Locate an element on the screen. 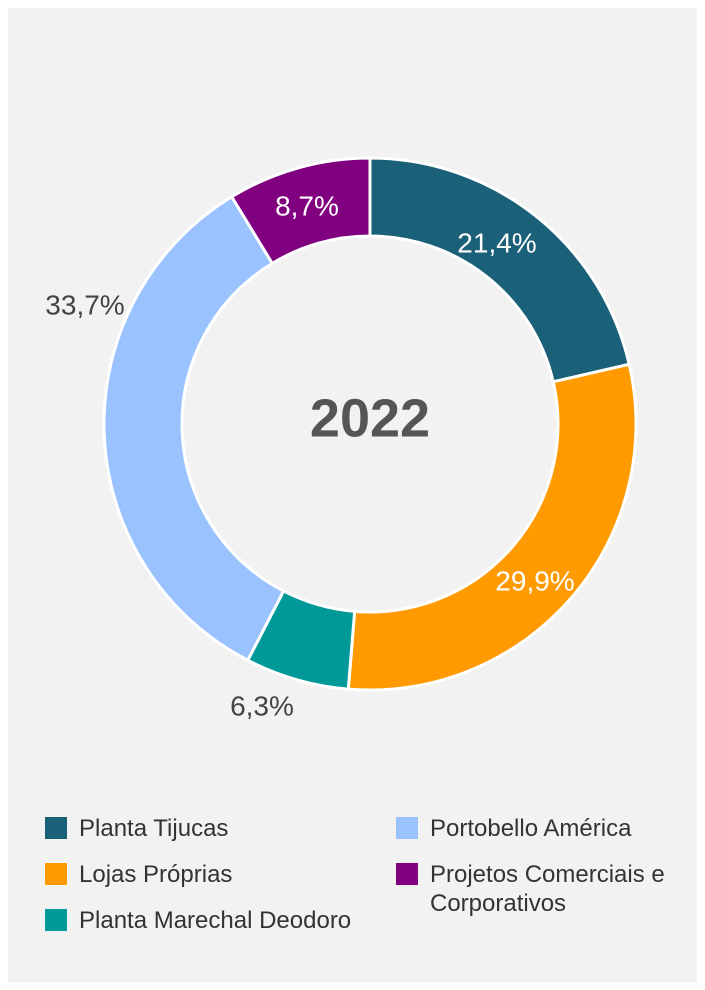 This screenshot has height=990, width=705. legend-item: Portobello América is located at coordinates (538, 828).